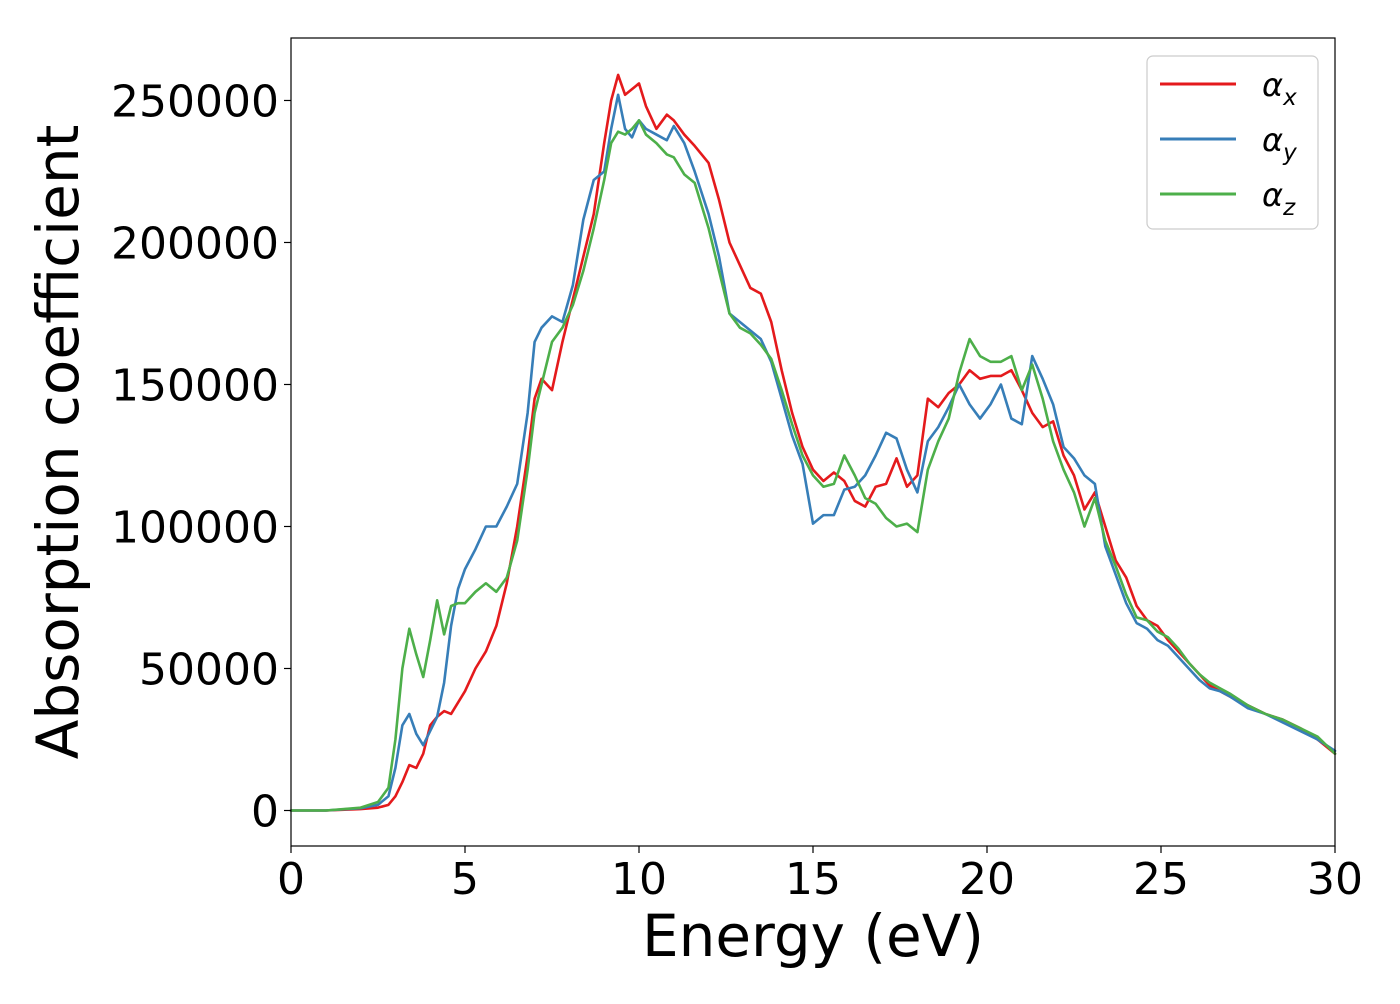 The width and height of the screenshot is (1400, 1004). What do you see at coordinates (265, 811) in the screenshot?
I see `y-tick-label: 0` at bounding box center [265, 811].